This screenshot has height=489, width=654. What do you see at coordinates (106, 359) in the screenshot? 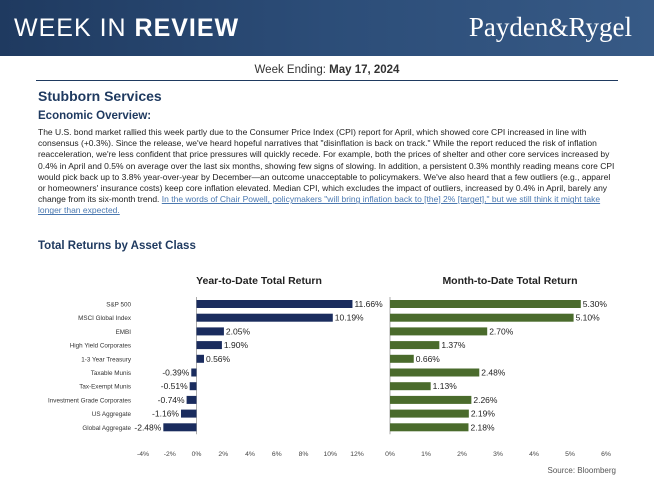
I see `category-label-4: 1-3 Year Treasury` at bounding box center [106, 359].